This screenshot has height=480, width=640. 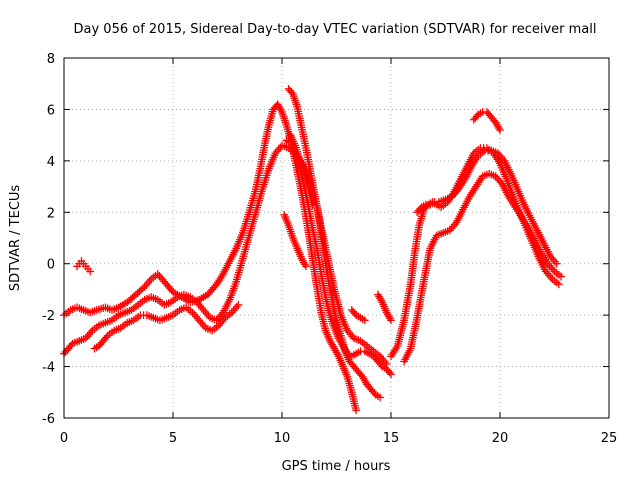 What do you see at coordinates (391, 438) in the screenshot?
I see `x-tick-label: 15` at bounding box center [391, 438].